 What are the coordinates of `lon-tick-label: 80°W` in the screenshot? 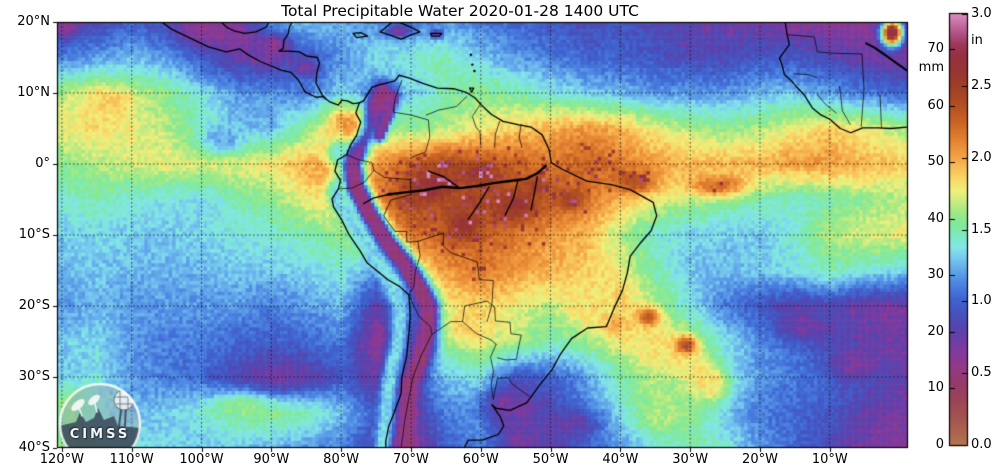 It's located at (341, 459).